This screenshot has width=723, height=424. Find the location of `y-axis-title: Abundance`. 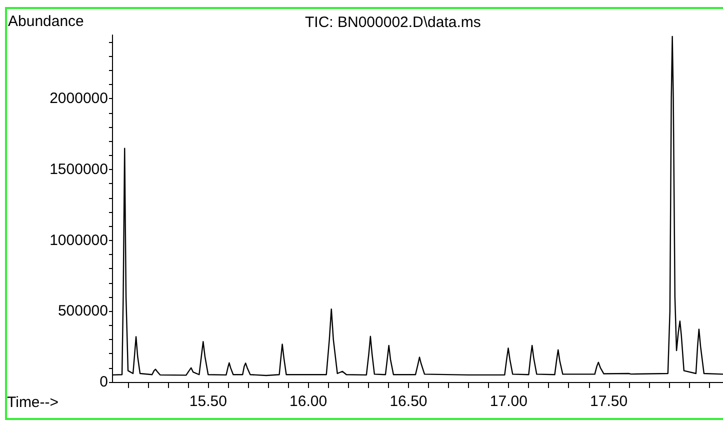

y-axis-title: Abundance is located at coordinates (46, 21).